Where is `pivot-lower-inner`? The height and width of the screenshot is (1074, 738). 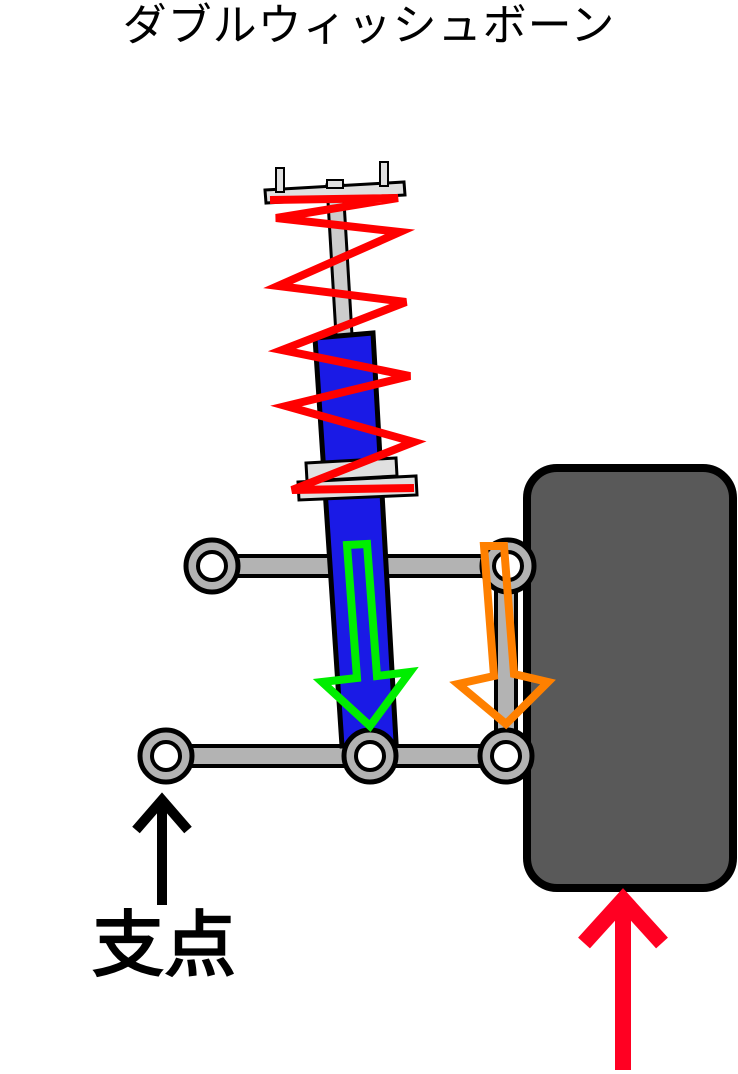 pivot-lower-inner is located at coordinates (166, 756).